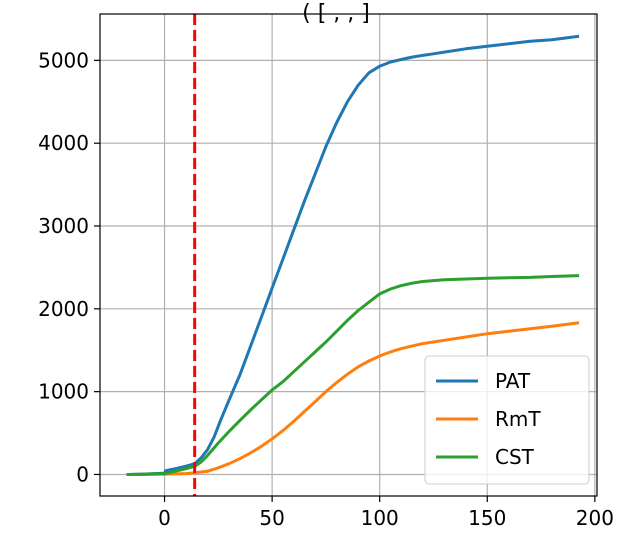  What do you see at coordinates (518, 419) in the screenshot?
I see `legend-label-rmt: RmT` at bounding box center [518, 419].